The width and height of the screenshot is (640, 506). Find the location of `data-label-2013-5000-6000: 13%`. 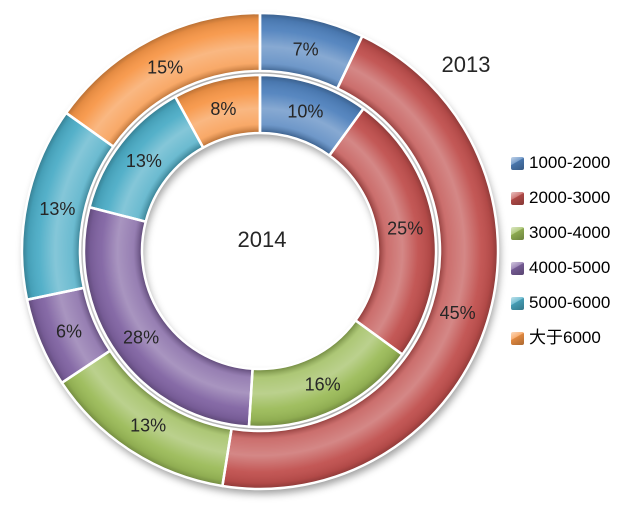

data-label-2013-5000-6000: 13% is located at coordinates (57, 209).